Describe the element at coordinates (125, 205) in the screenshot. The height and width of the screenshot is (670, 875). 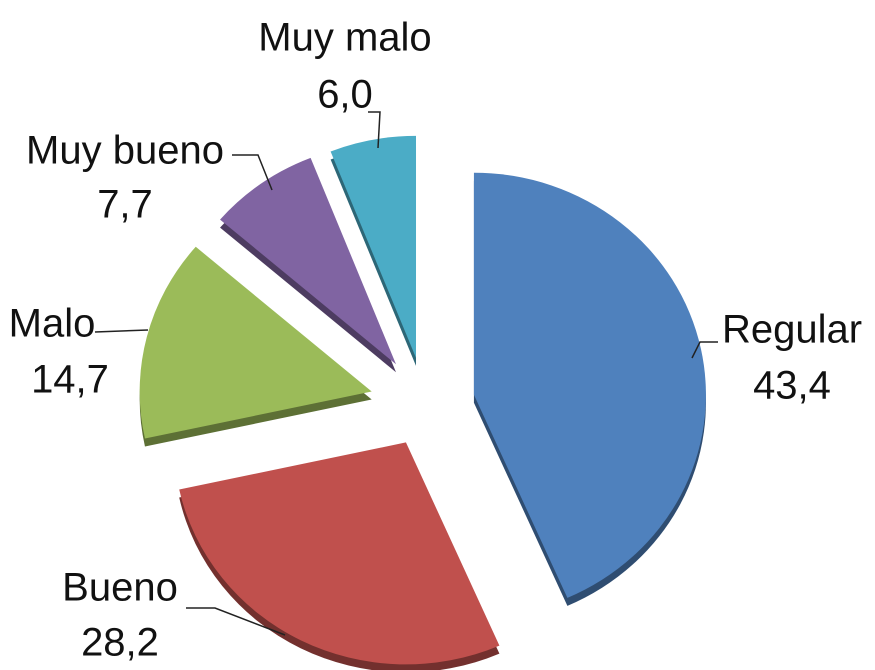
I see `value-label: 7,7` at that location.